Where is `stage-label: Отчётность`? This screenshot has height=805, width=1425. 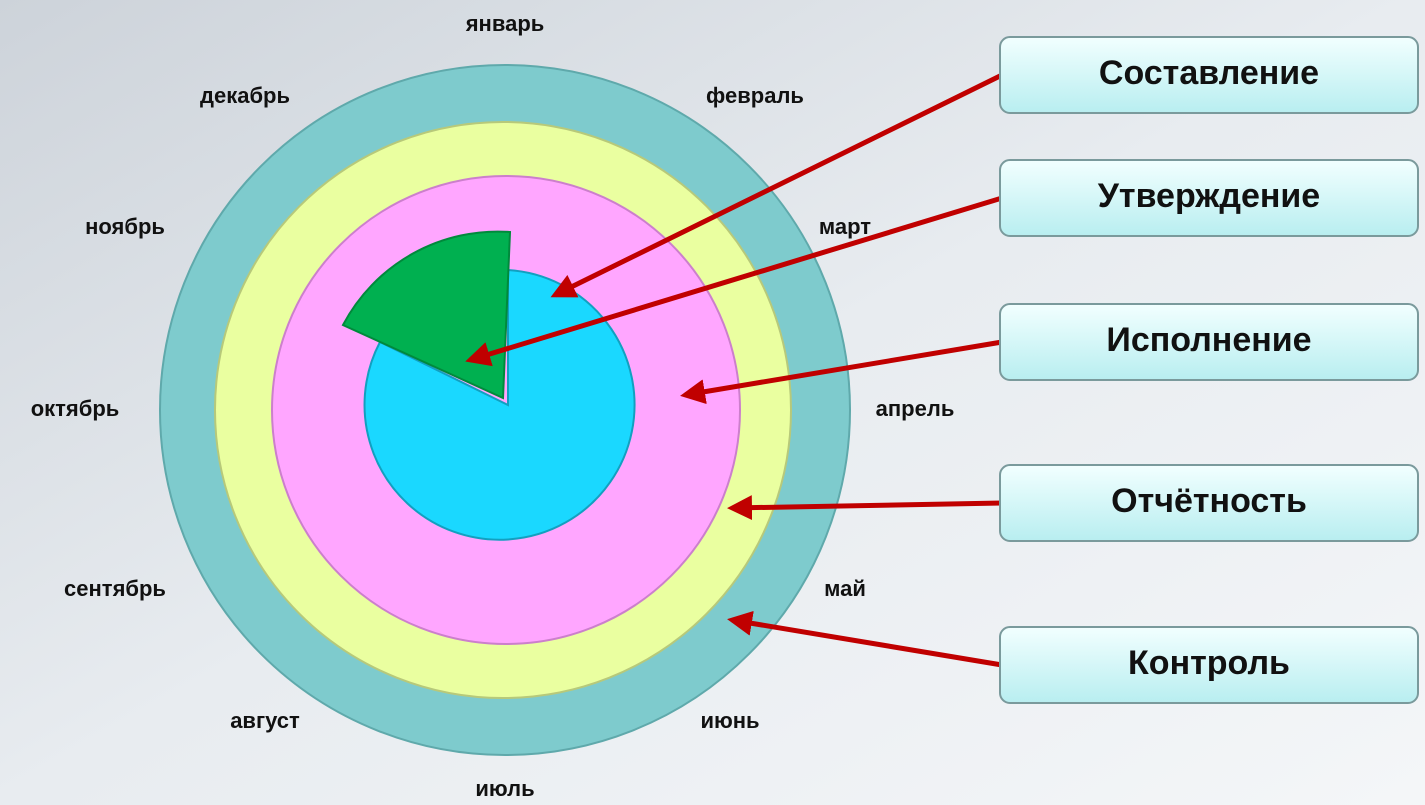 stage-label: Отчётность is located at coordinates (1209, 501).